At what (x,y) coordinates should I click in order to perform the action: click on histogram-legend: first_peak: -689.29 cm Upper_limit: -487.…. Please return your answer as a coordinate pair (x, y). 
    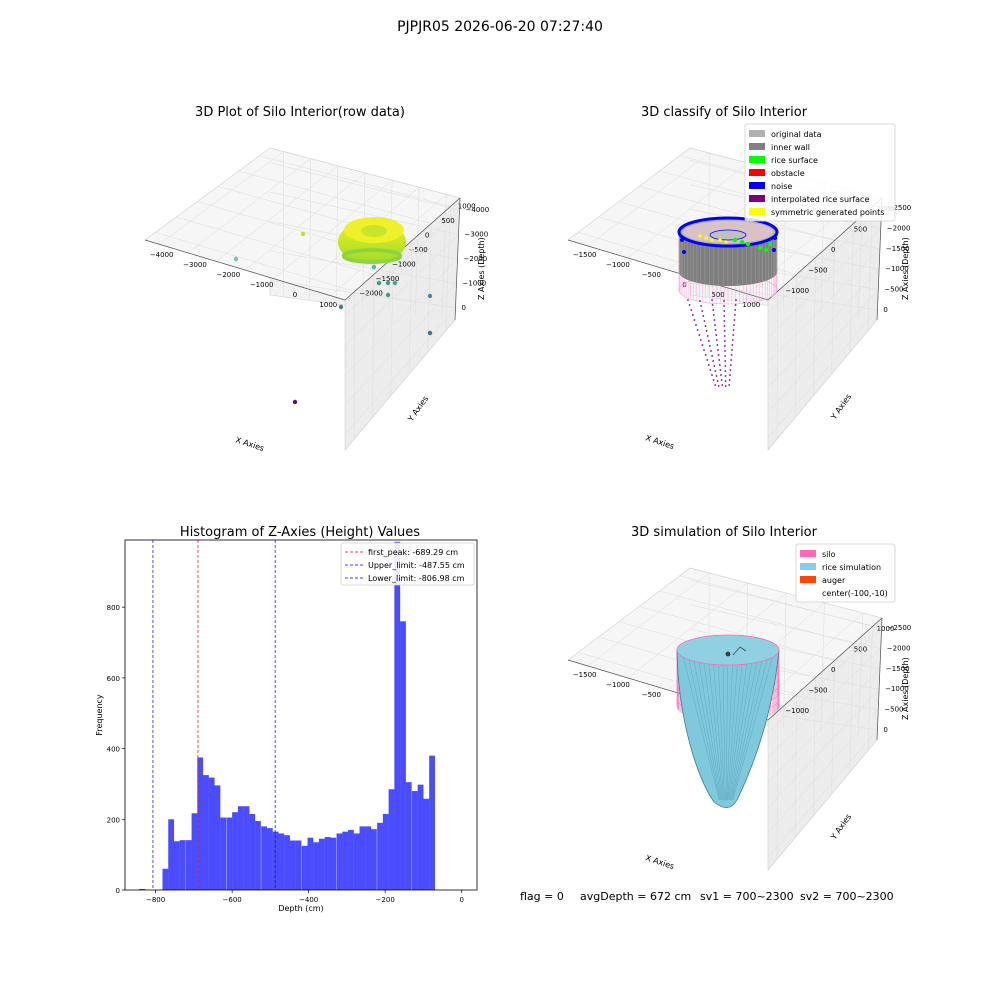
    Looking at the image, I should click on (407, 564).